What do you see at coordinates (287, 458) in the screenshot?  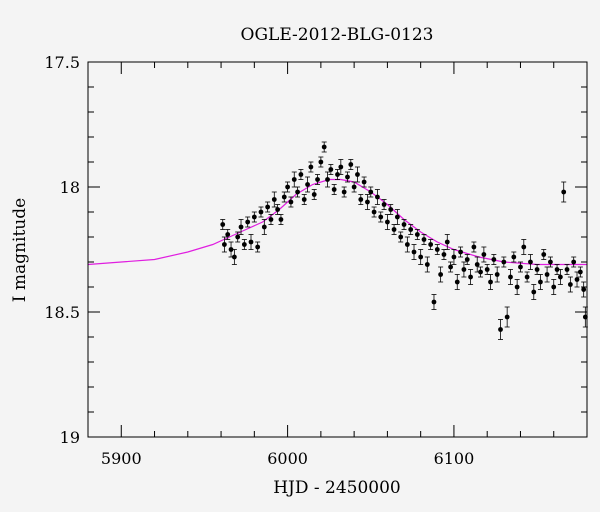 I see `x-tick-label: 6000` at bounding box center [287, 458].